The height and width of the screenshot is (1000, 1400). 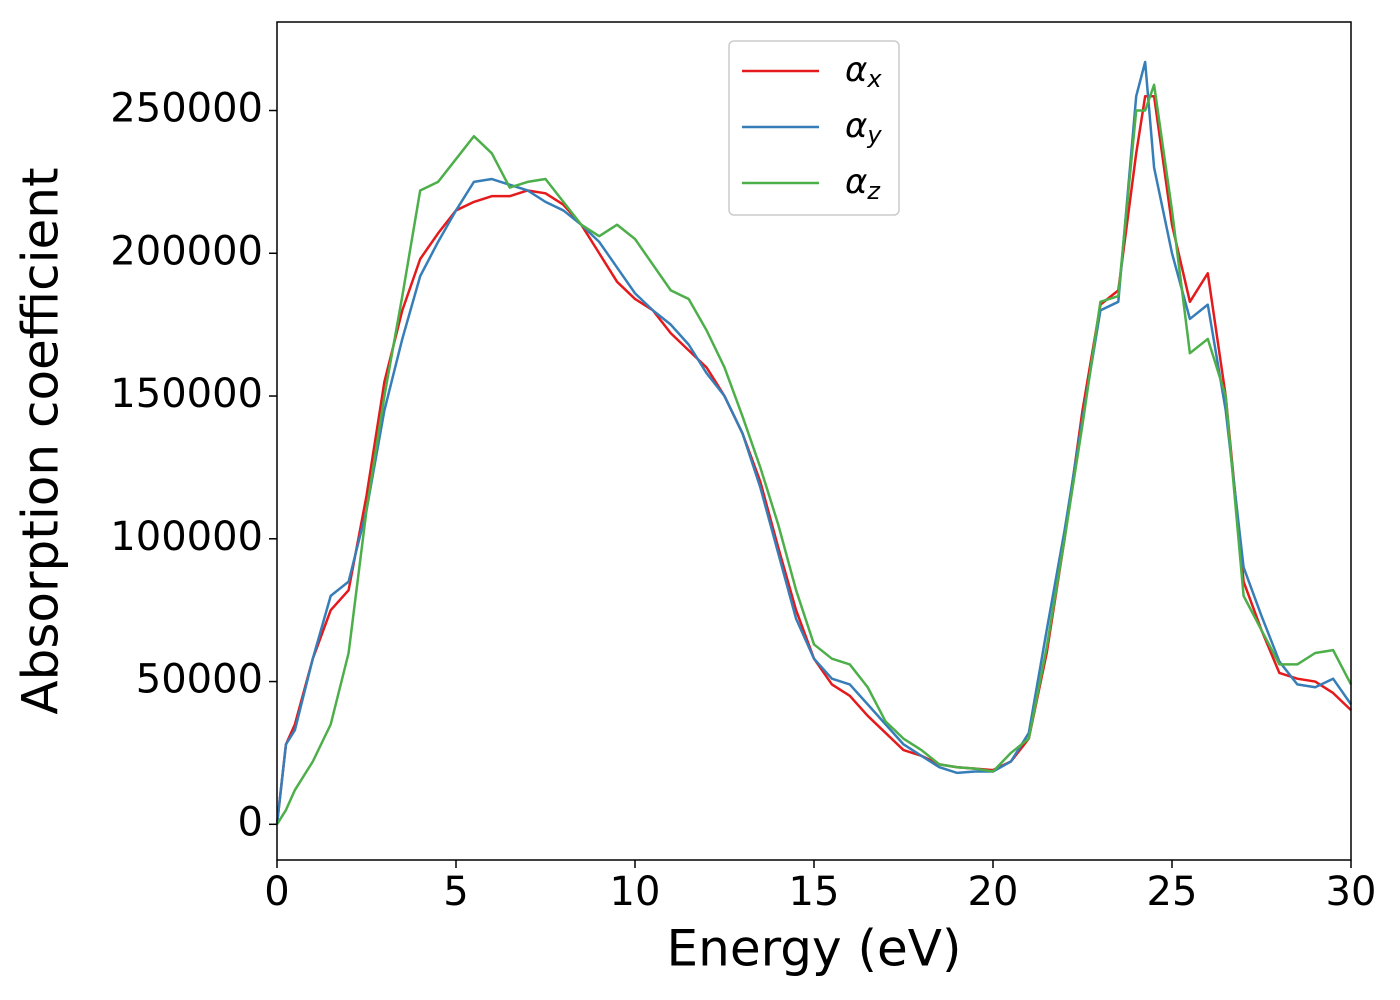 What do you see at coordinates (863, 72) in the screenshot?
I see `legend-label: αx` at bounding box center [863, 72].